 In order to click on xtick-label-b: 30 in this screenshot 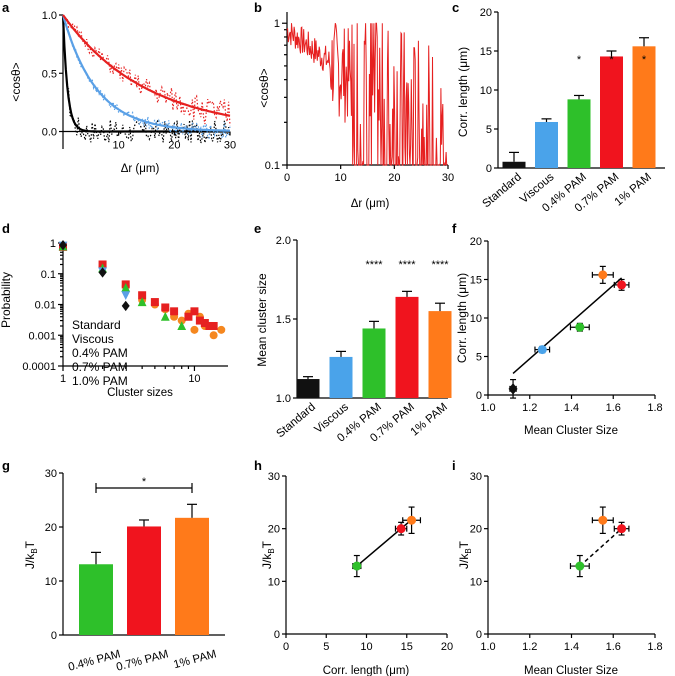, I will do `click(448, 178)`.